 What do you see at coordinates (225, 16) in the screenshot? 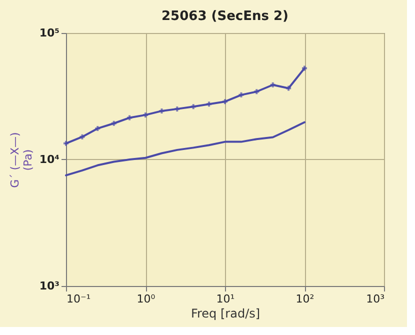
I see `chart-title: 25063 (SecEns 2)` at bounding box center [225, 16].